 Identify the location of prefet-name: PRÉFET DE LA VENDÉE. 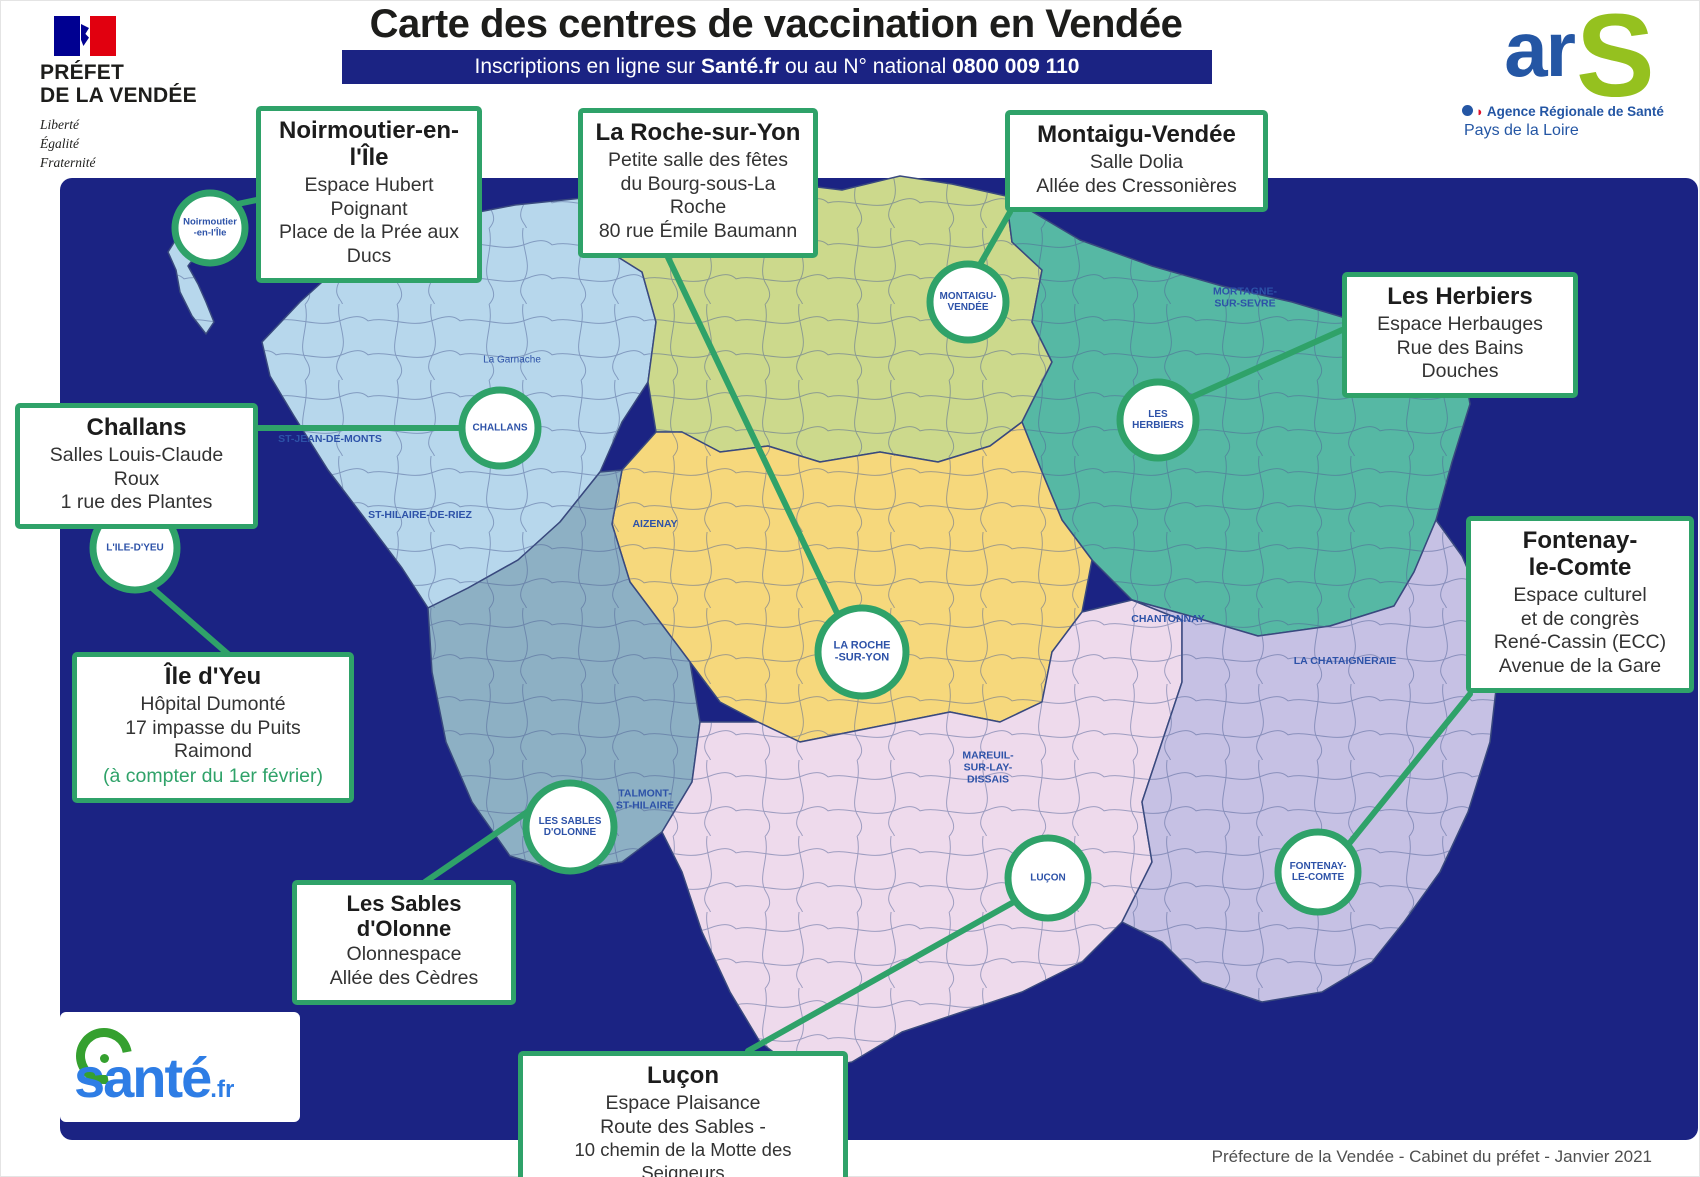
(155, 84).